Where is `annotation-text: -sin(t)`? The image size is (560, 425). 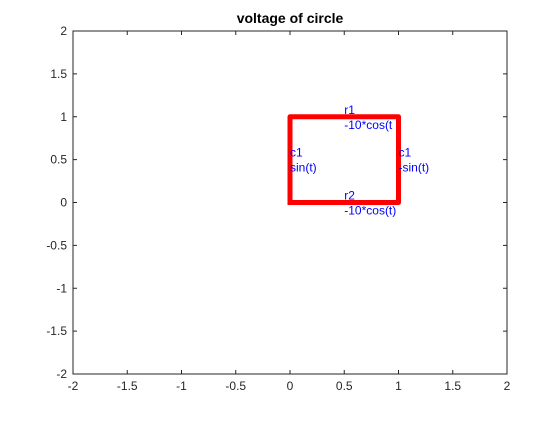 annotation-text: -sin(t) is located at coordinates (414, 168).